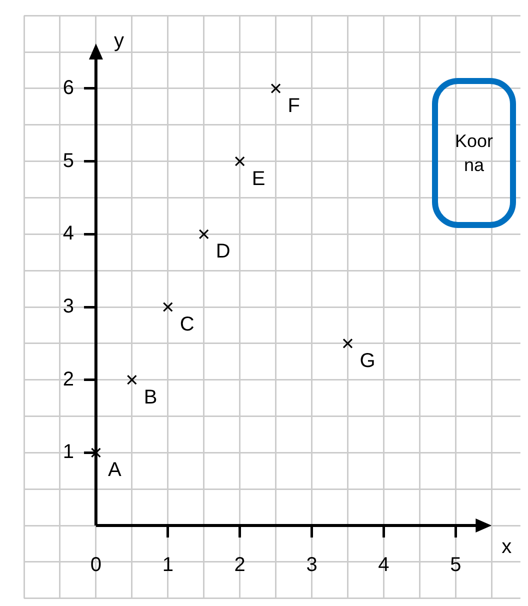 This screenshot has height=606, width=528. I want to click on annotation: B, so click(151, 397).